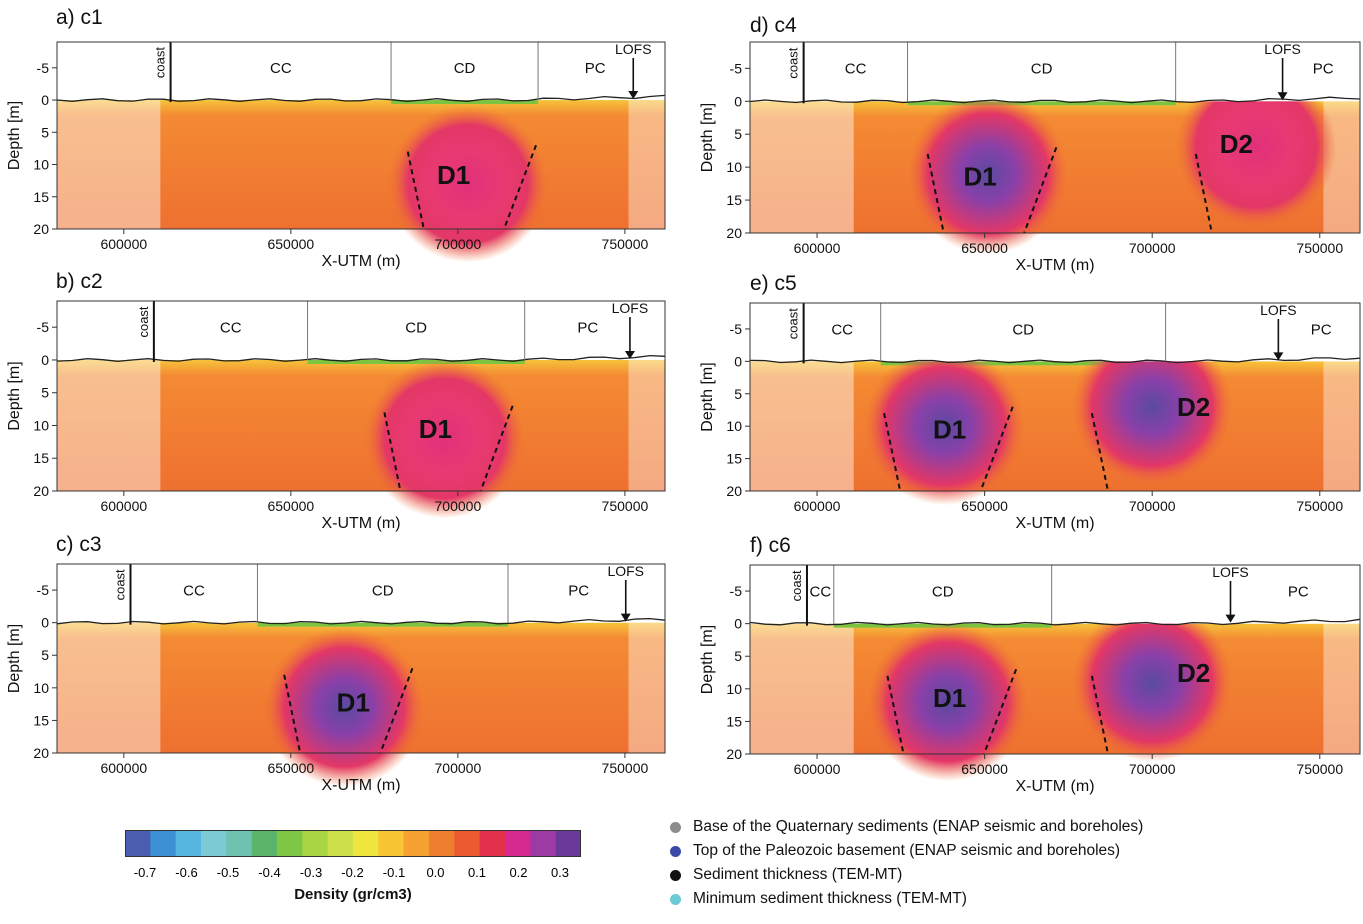  Describe the element at coordinates (675, 899) in the screenshot. I see `legend-marker` at that location.